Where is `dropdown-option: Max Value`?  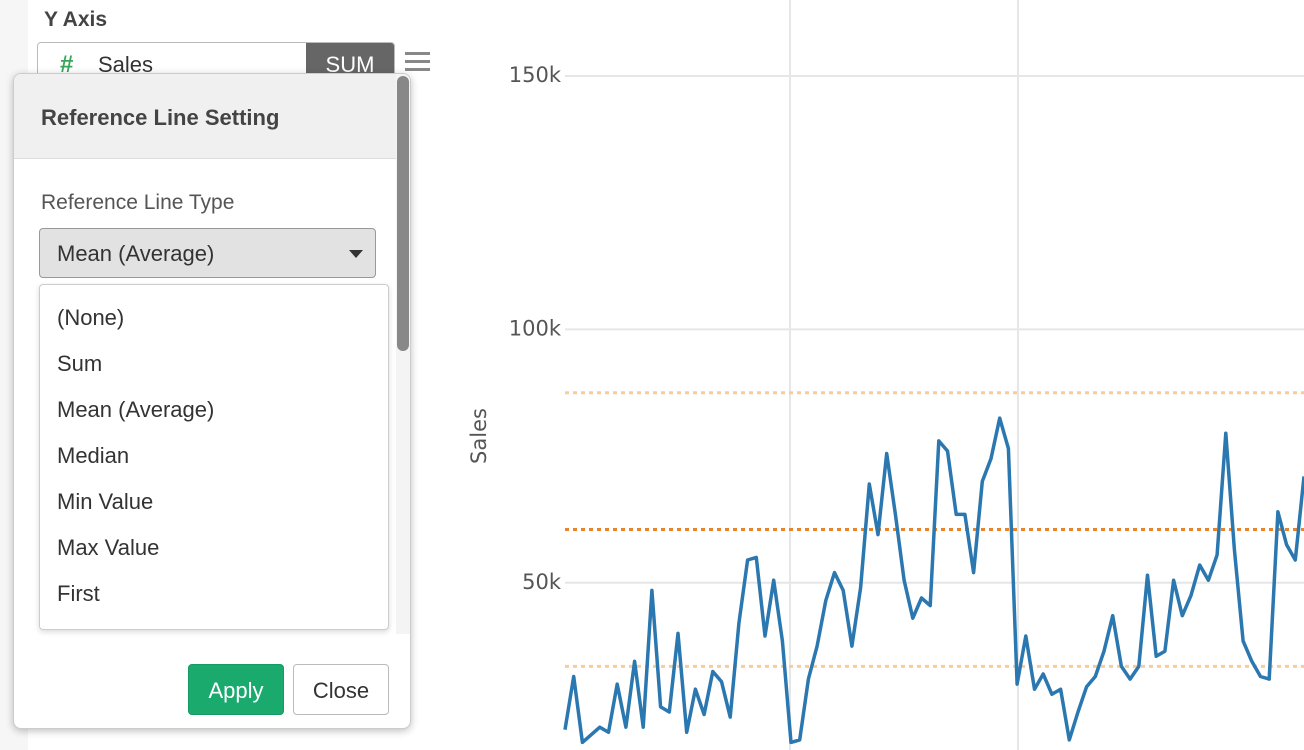
dropdown-option: Max Value is located at coordinates (108, 547).